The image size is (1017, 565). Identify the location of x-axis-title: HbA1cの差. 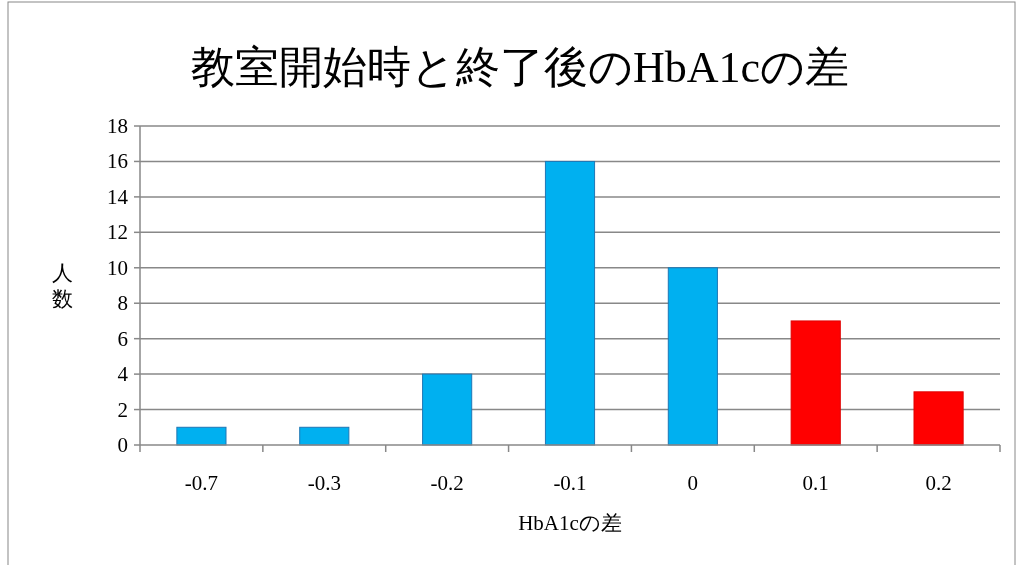
(570, 523).